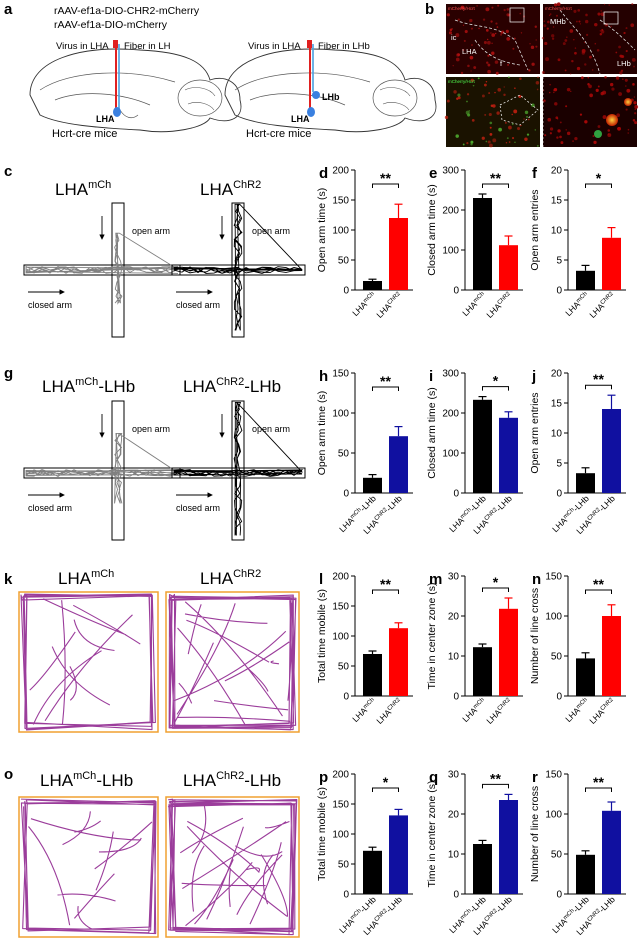 The width and height of the screenshot is (641, 944). I want to click on y-tick-label: 150, so click(340, 201).